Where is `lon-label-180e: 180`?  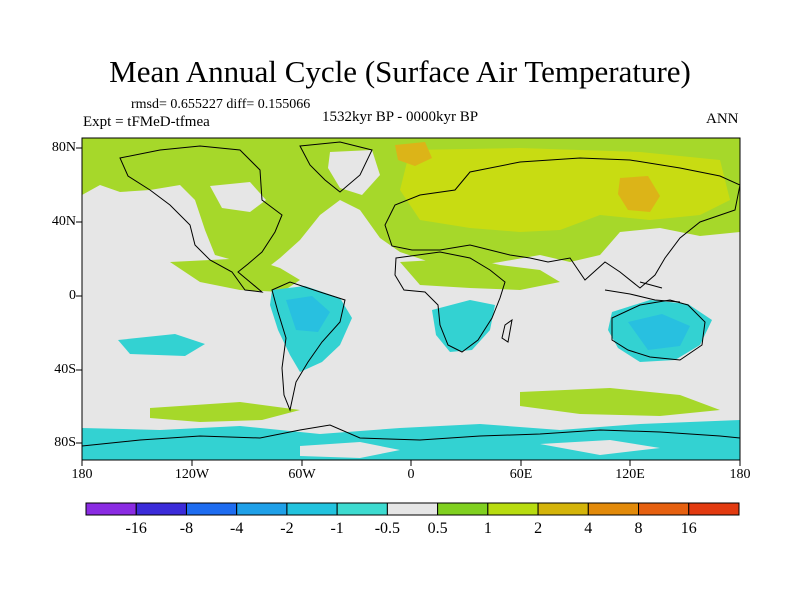
lon-label-180e: 180 is located at coordinates (740, 474).